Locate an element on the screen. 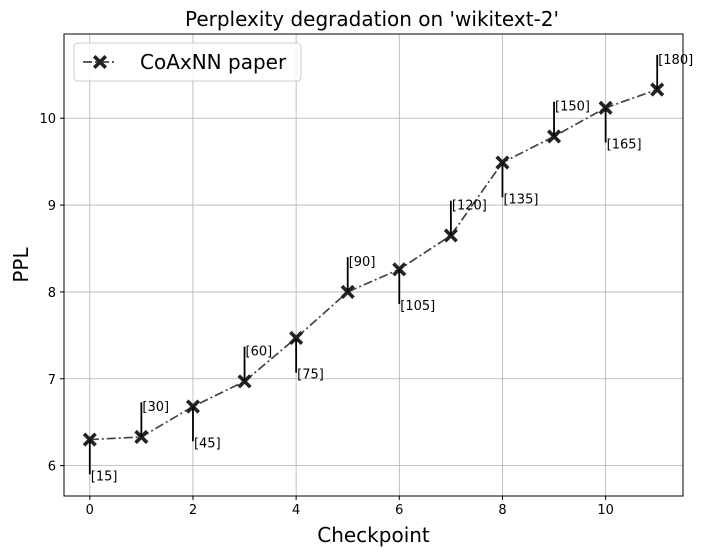  y-tick-label: 7 is located at coordinates (52, 380).